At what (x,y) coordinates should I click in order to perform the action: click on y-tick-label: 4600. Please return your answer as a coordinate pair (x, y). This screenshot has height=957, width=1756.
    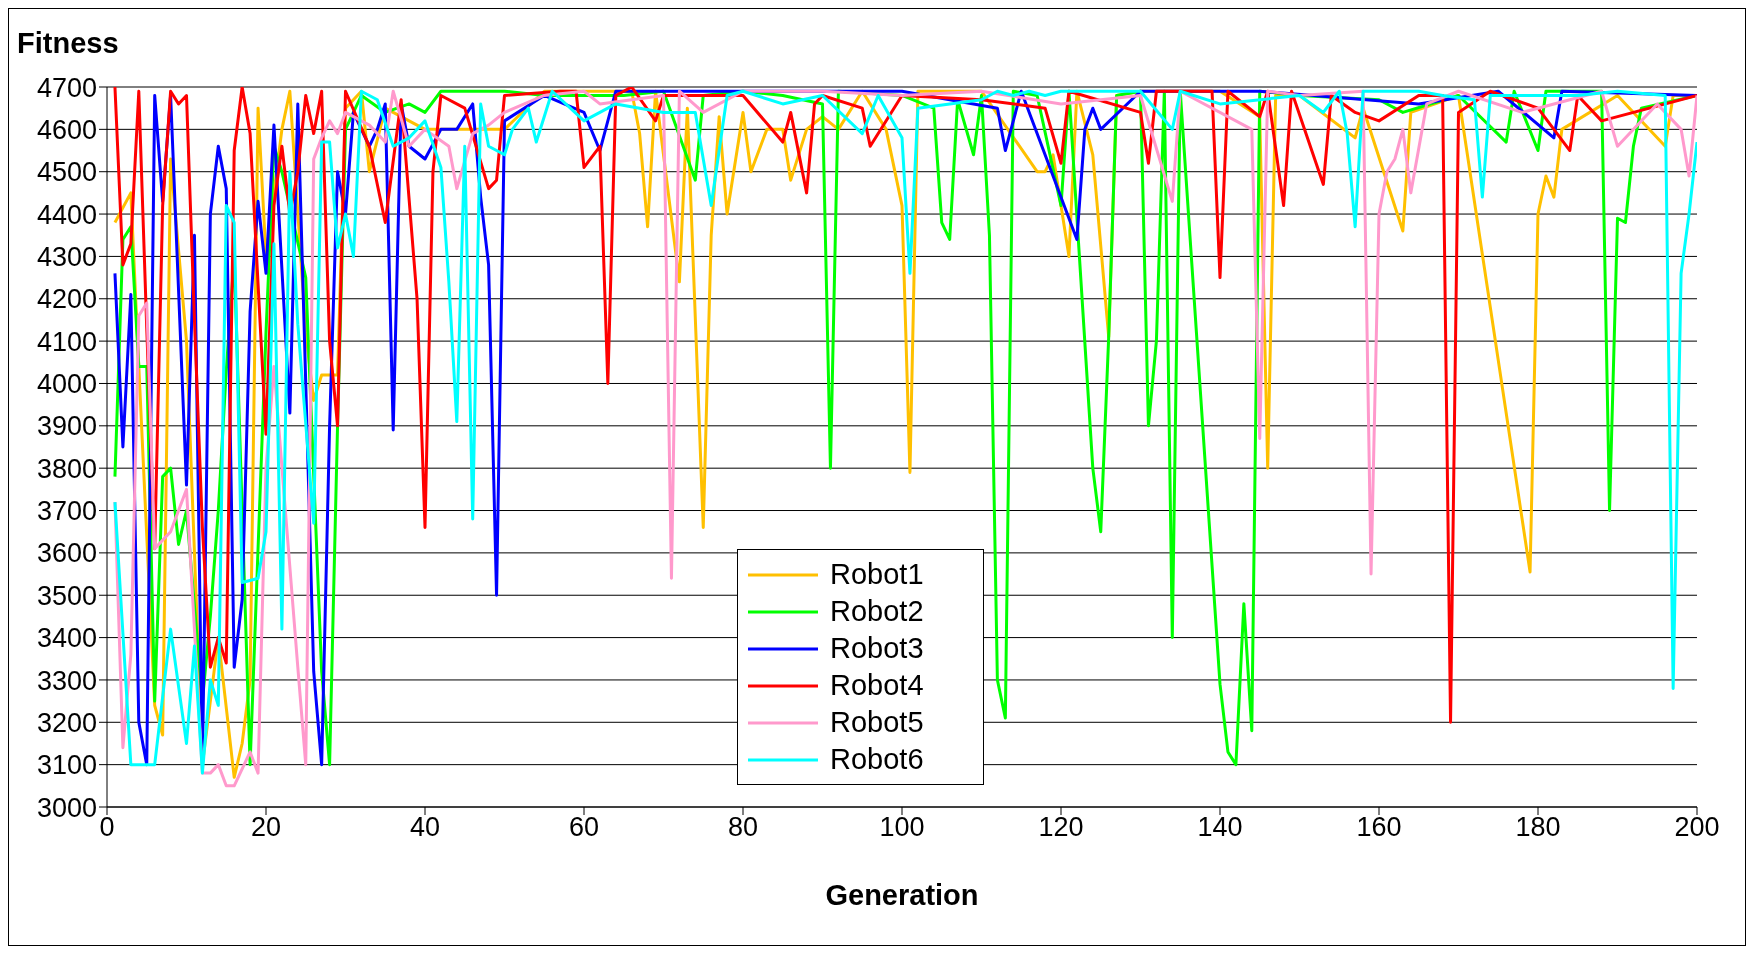
    Looking at the image, I should click on (66, 129).